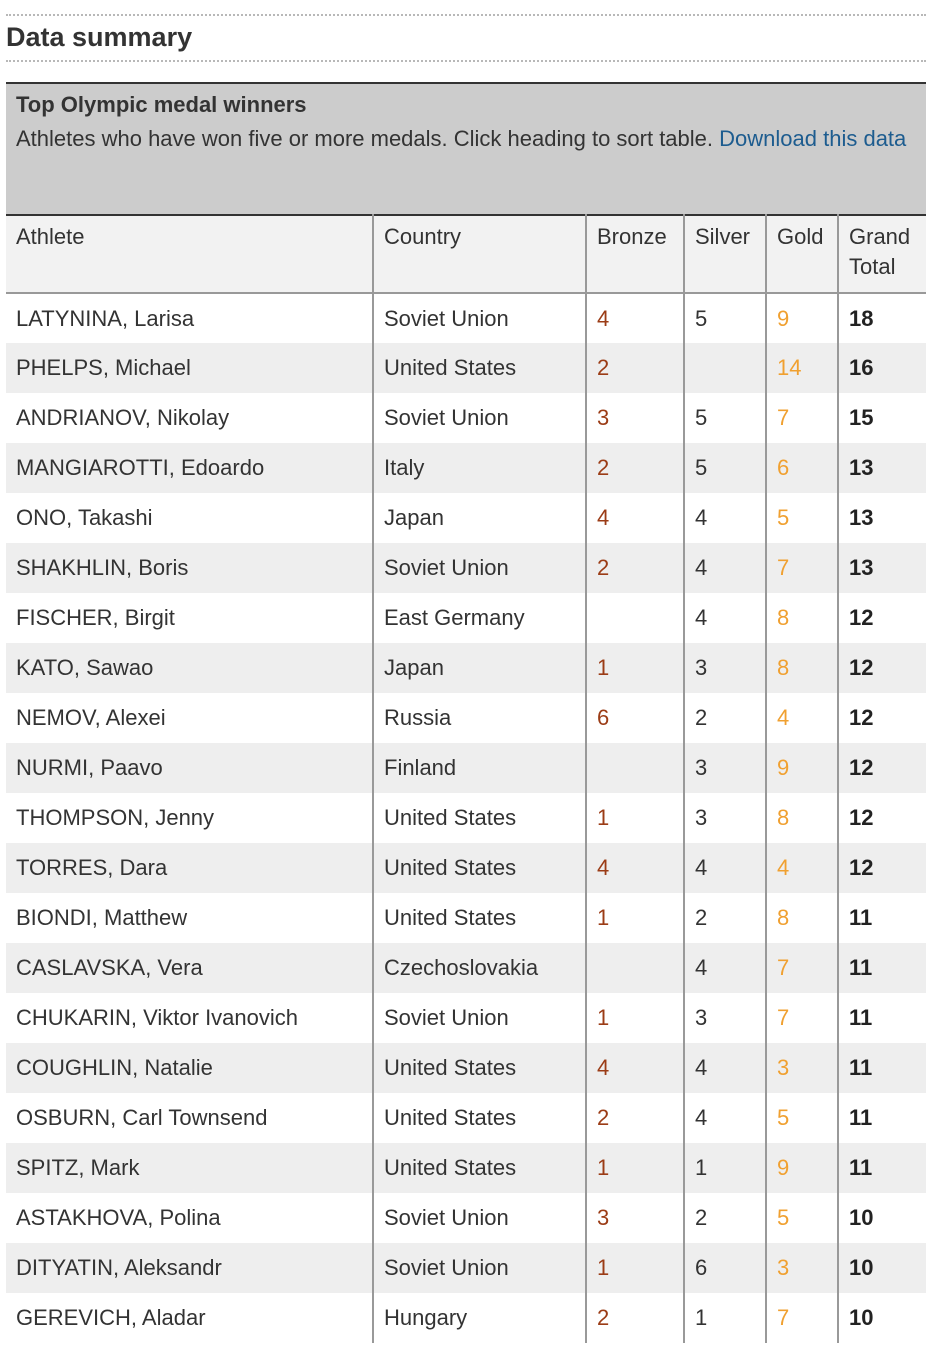  What do you see at coordinates (479, 968) in the screenshot?
I see `country-cell: Czechoslovakia` at bounding box center [479, 968].